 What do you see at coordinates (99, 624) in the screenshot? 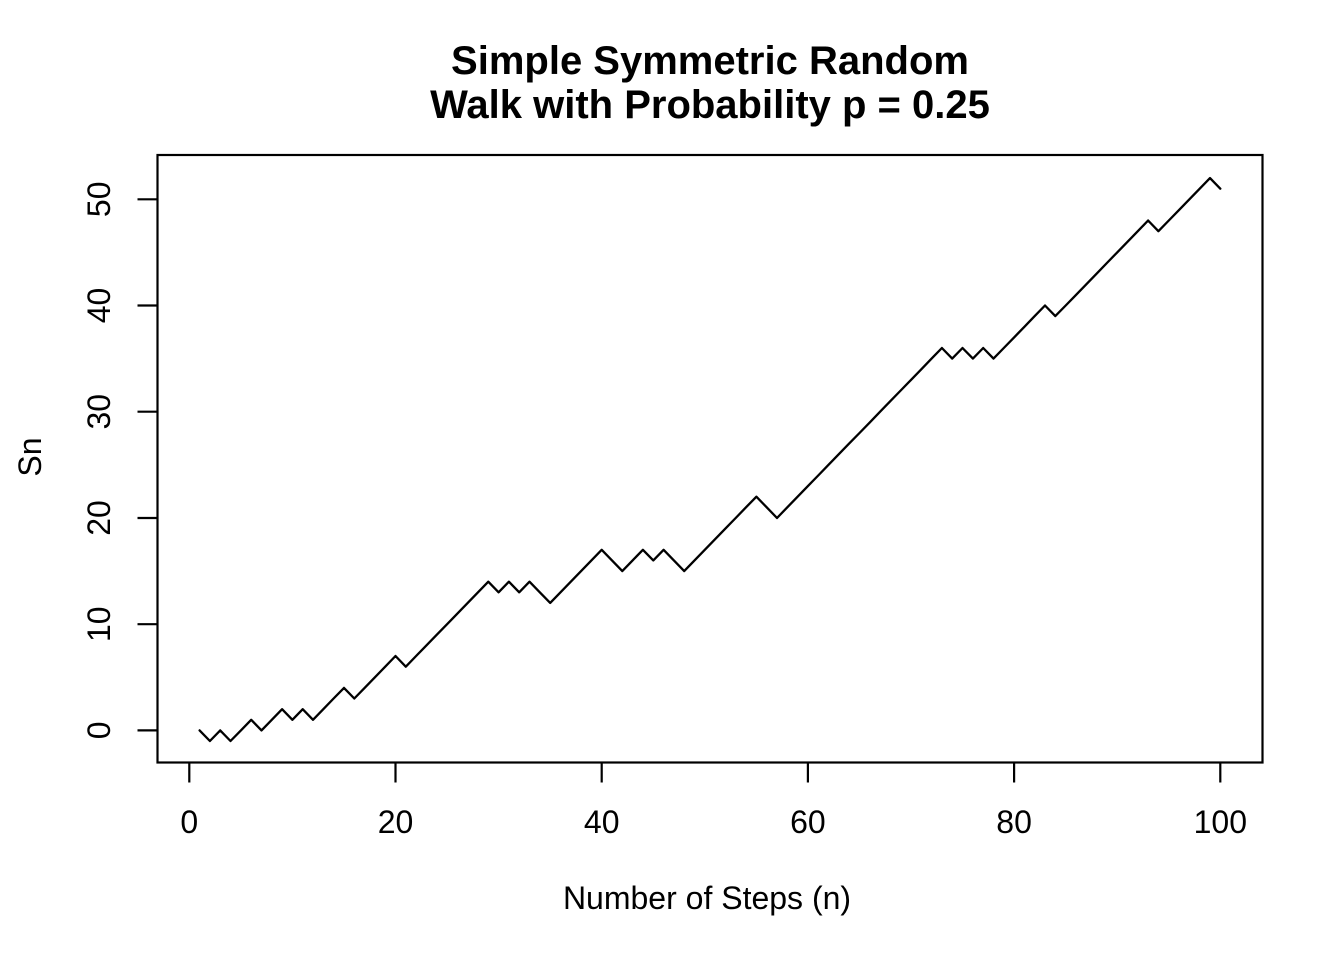
I see `y-tick-label: 10` at bounding box center [99, 624].